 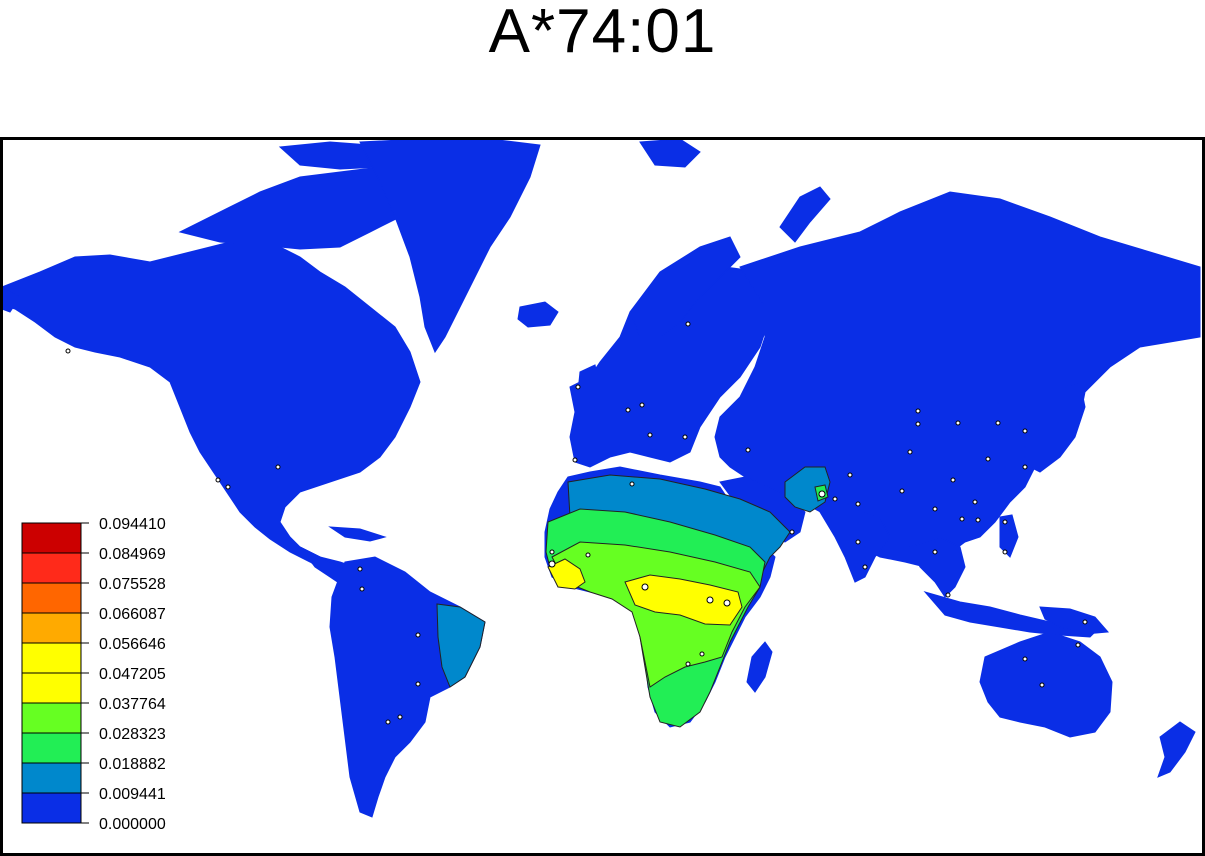 I want to click on japan, so click(x=1057, y=427).